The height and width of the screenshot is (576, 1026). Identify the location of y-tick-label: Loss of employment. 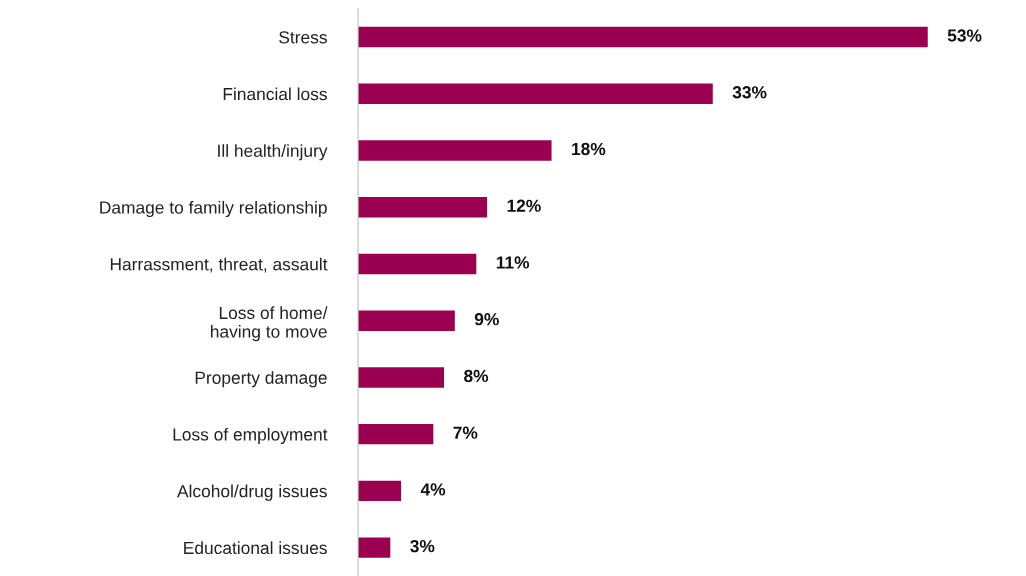
(250, 436).